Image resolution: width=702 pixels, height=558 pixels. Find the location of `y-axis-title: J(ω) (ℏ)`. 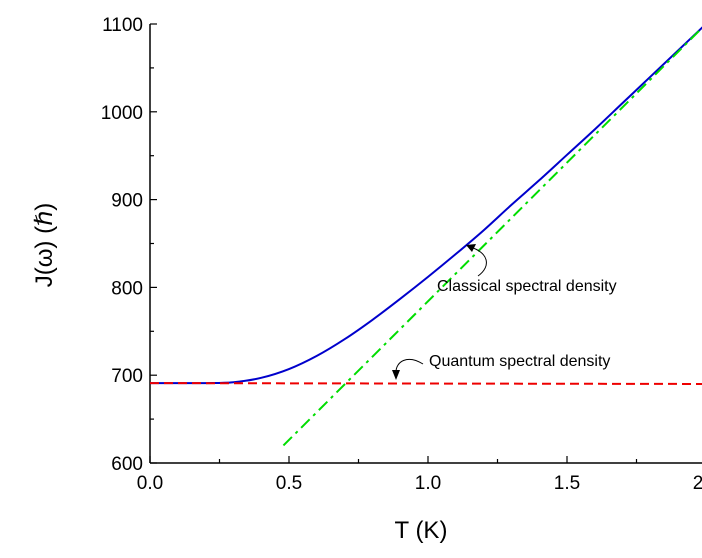

y-axis-title: J(ω) (ℏ) is located at coordinates (44, 245).